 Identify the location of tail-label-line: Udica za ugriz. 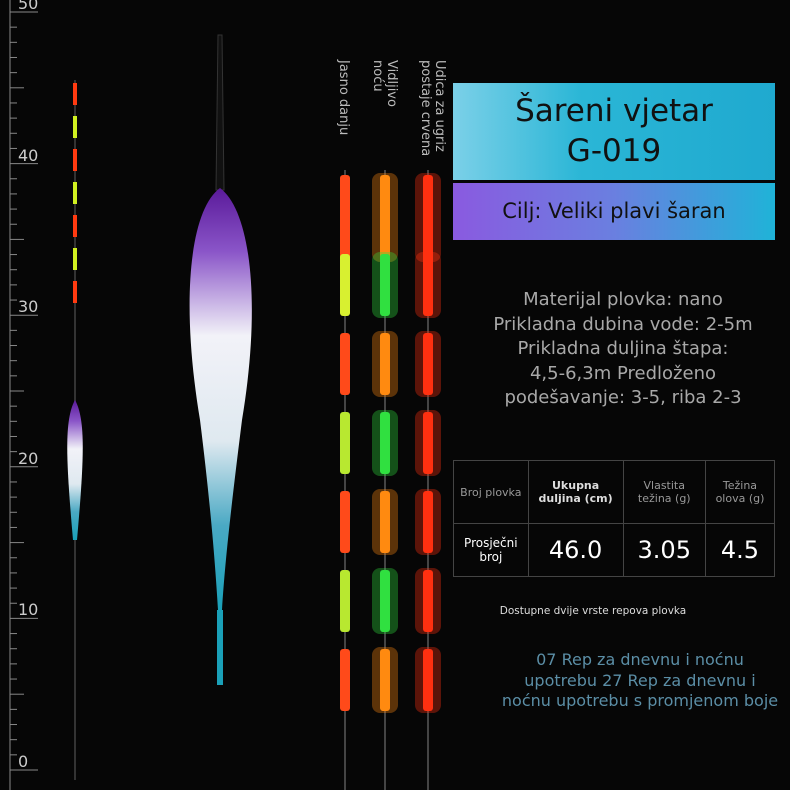
(439, 106).